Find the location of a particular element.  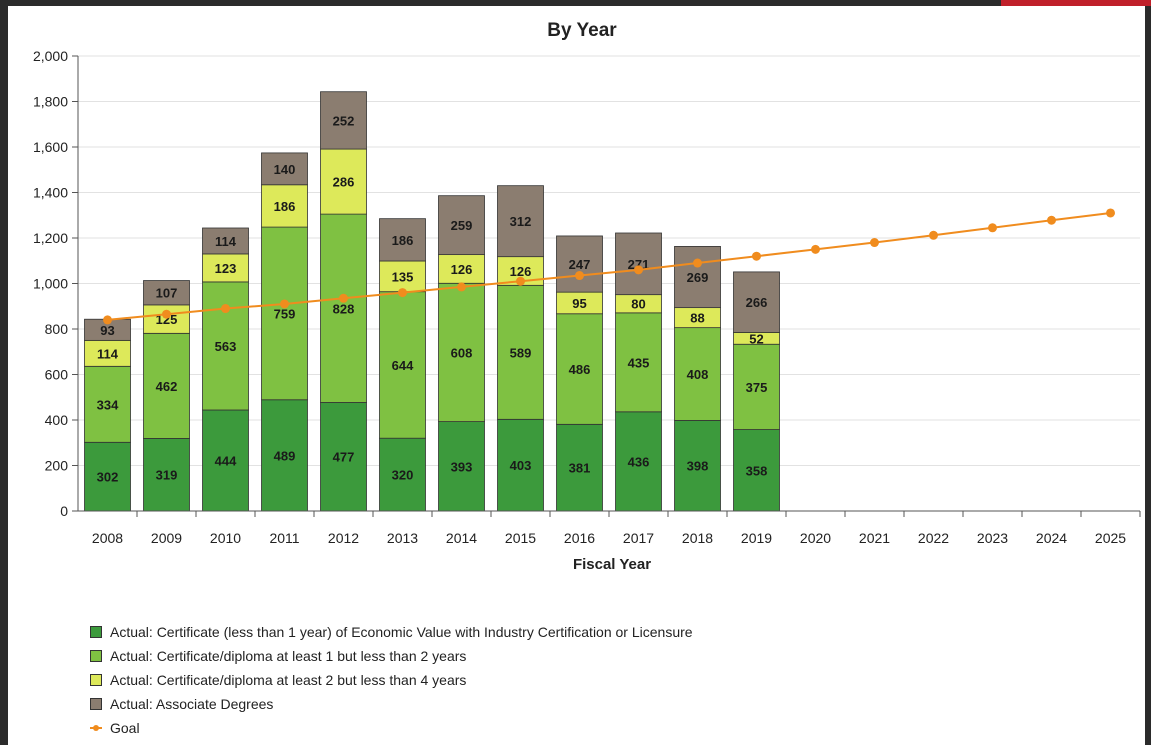

data-label: 95 is located at coordinates (579, 303).